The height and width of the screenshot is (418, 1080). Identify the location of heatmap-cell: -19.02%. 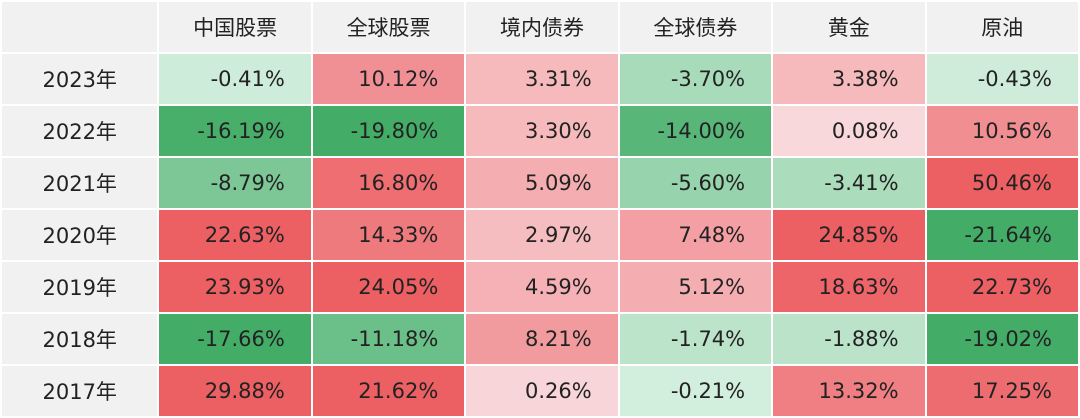
(1002, 339).